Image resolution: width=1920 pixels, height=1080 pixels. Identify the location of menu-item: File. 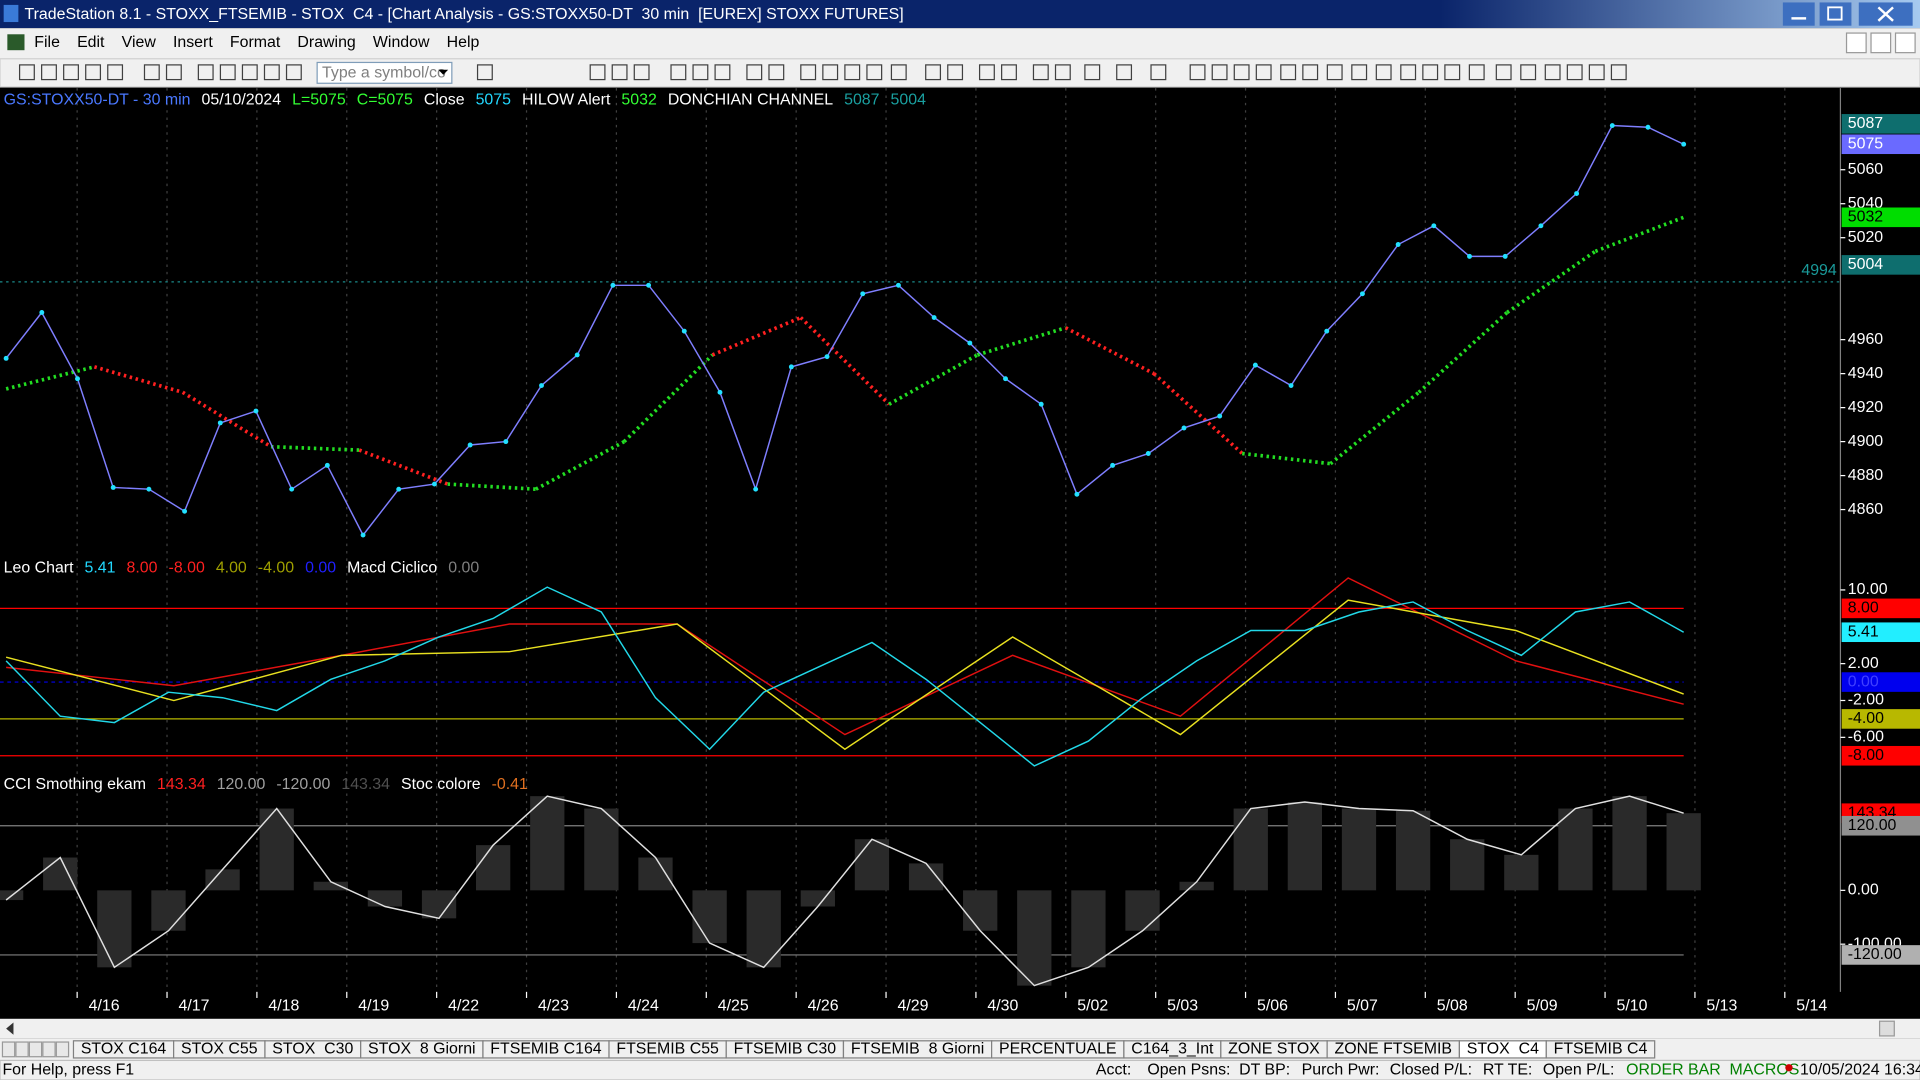
(47, 42).